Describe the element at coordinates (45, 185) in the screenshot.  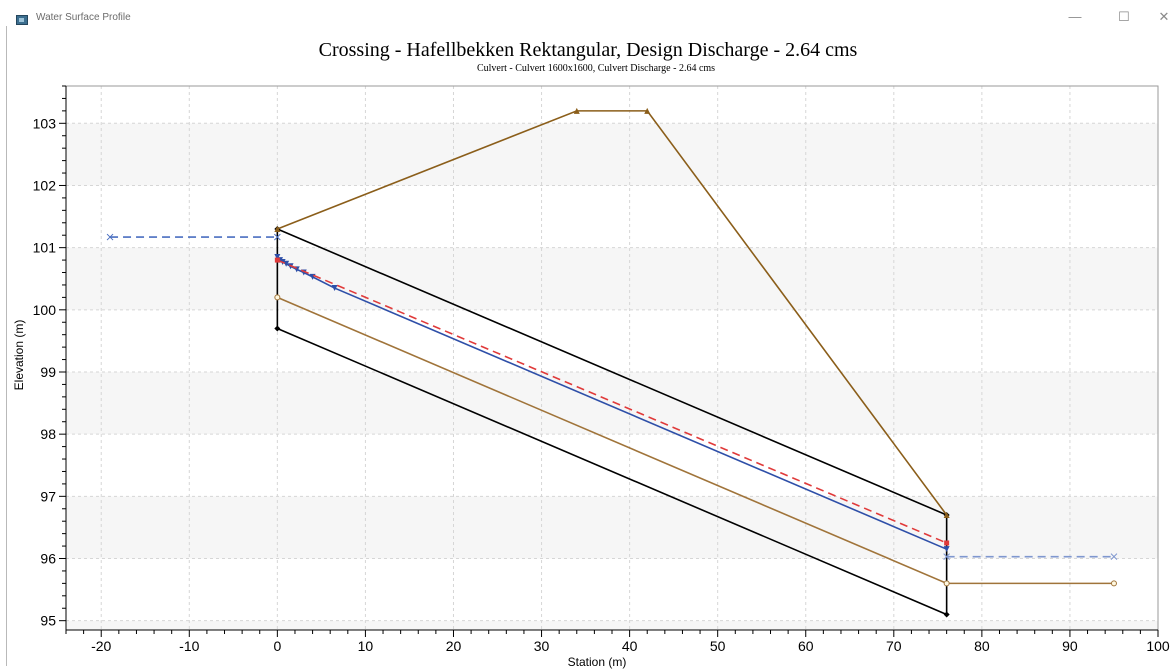
I see `y-tick-label: 102` at that location.